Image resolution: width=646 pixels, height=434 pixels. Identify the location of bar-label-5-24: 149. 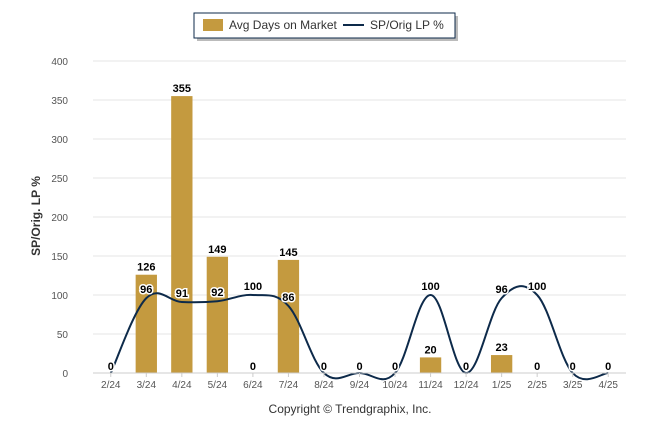
(217, 250).